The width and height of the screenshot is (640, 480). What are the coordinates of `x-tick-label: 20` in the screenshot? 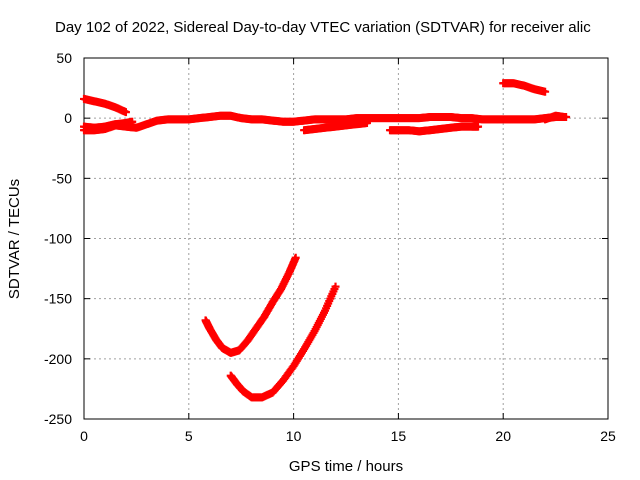 It's located at (503, 436).